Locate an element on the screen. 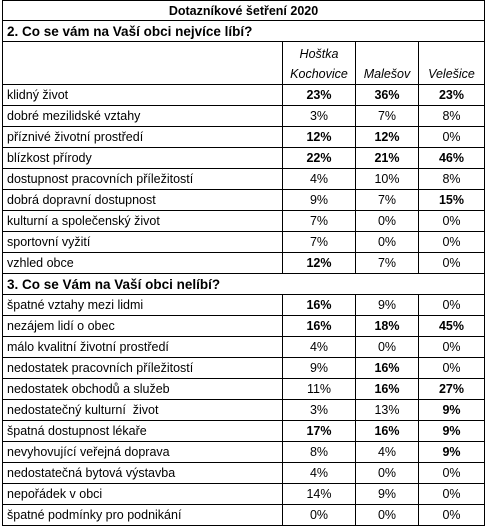 The width and height of the screenshot is (488, 529). data-row: nedostatek obchodů a služeb 11% 16% 27% is located at coordinates (243, 389).